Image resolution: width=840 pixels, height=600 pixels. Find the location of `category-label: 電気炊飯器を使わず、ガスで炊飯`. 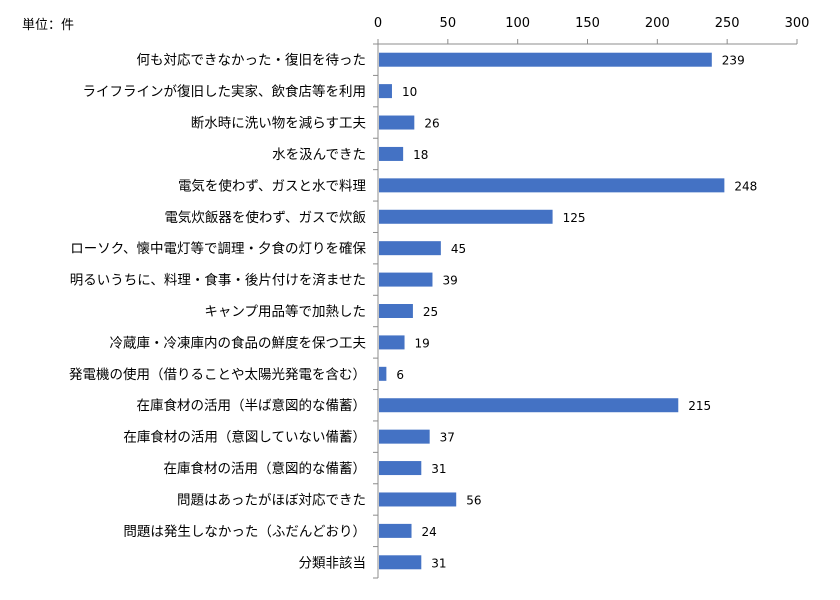

category-label: 電気炊飯器を使わず、ガスで炊飯 is located at coordinates (265, 217).